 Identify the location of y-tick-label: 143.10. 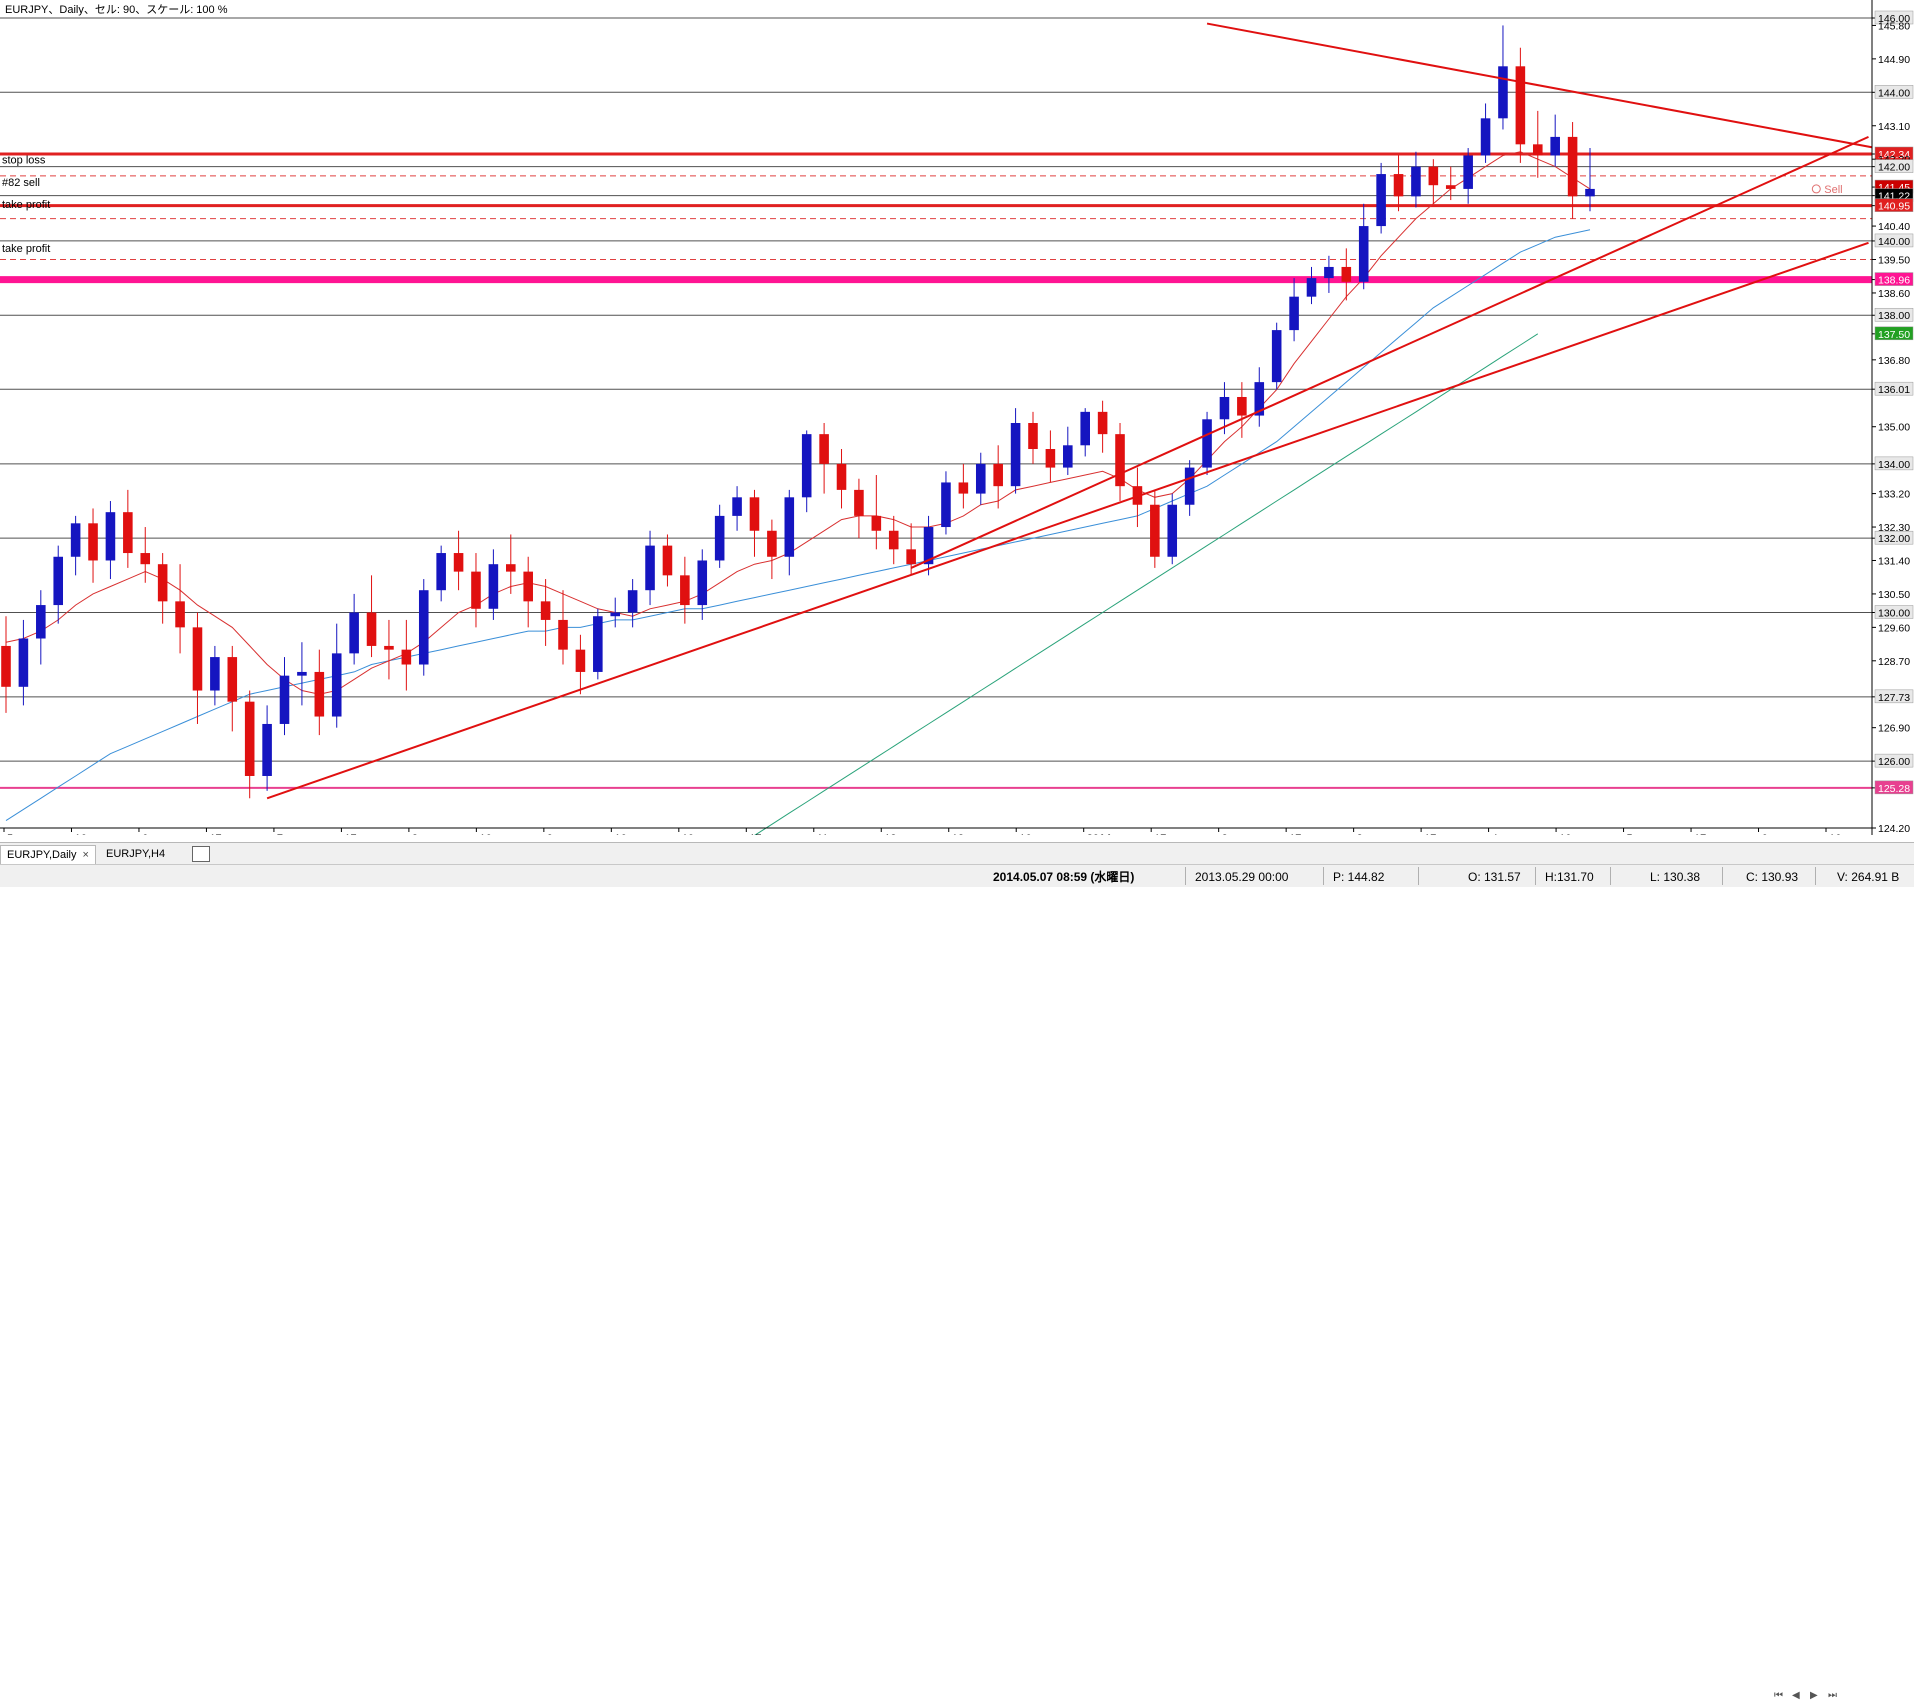
(1894, 127).